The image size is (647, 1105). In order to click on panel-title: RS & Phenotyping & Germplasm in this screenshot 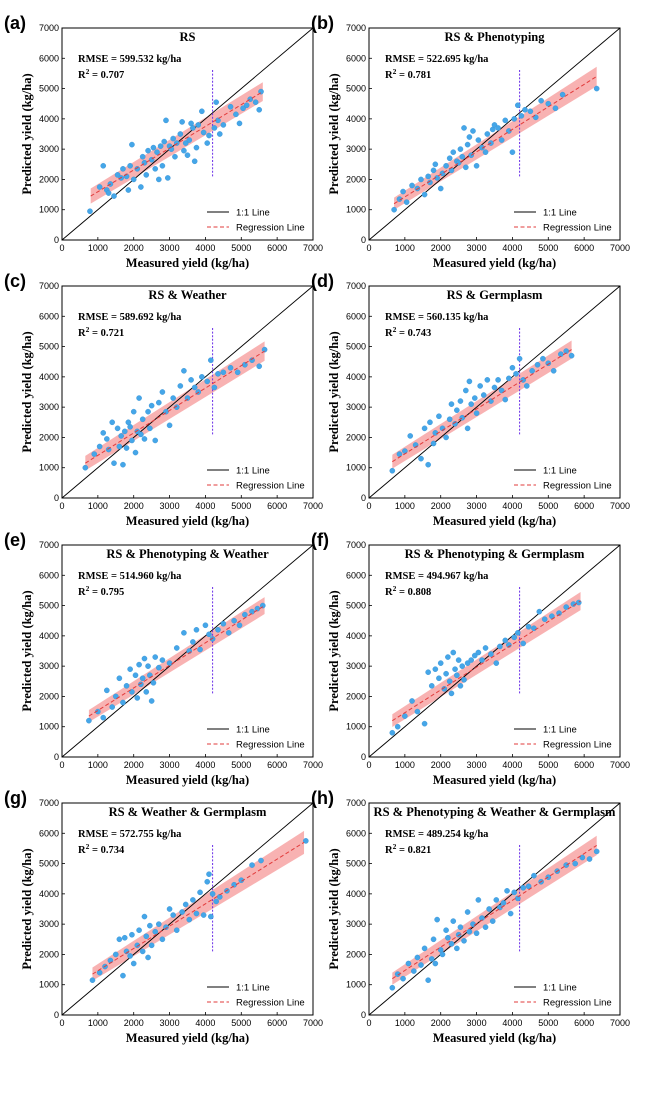, I will do `click(495, 554)`.